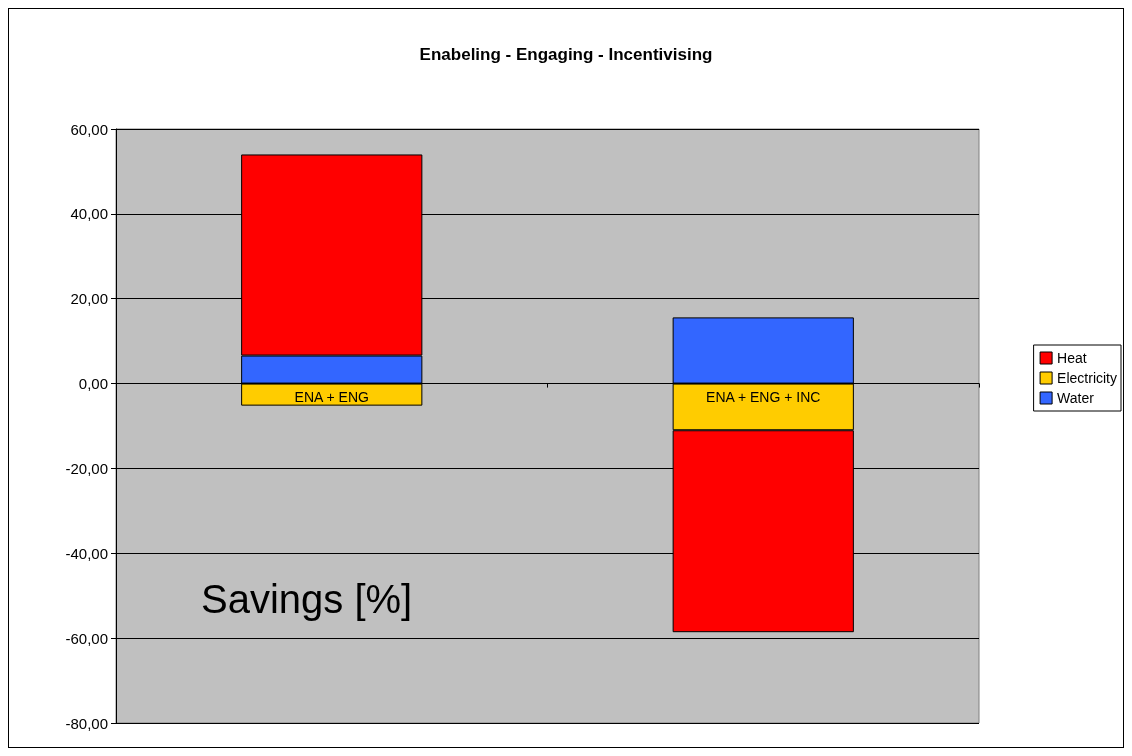  I want to click on y-tick-label: 20,00, so click(89, 299).